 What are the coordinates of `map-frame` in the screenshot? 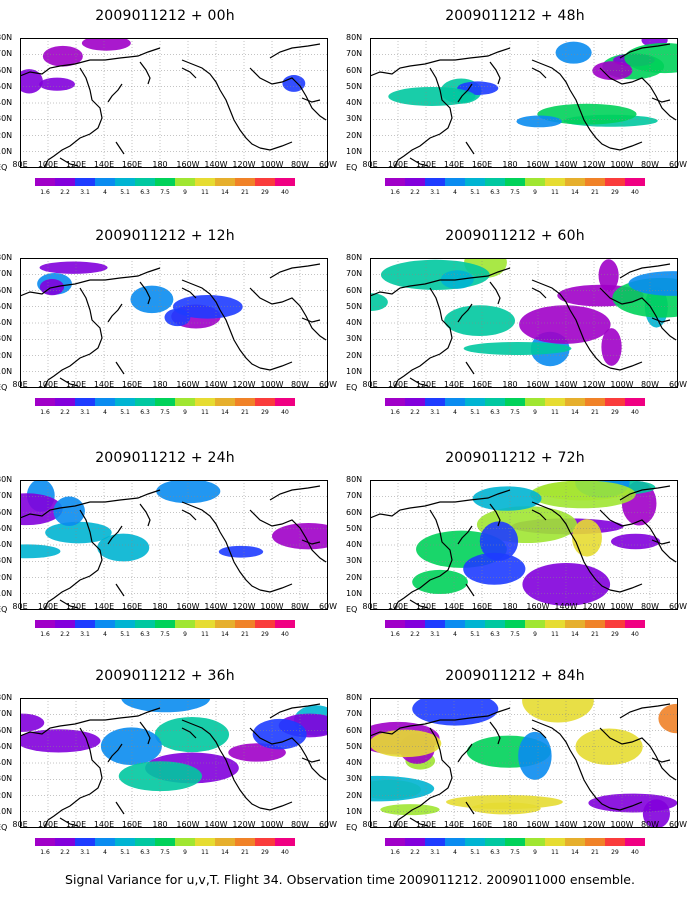 It's located at (174, 545).